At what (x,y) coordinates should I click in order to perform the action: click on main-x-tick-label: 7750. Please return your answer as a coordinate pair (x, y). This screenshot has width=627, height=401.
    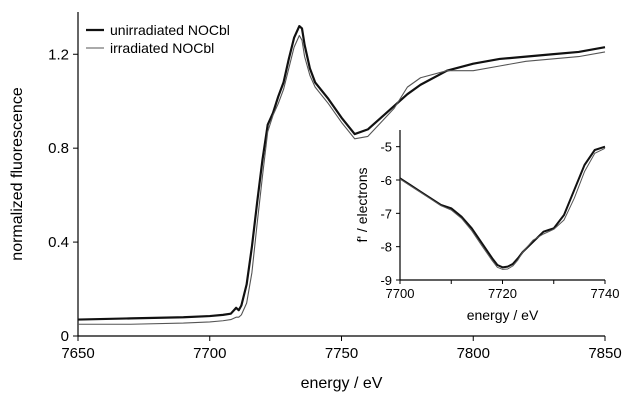
    Looking at the image, I should click on (341, 353).